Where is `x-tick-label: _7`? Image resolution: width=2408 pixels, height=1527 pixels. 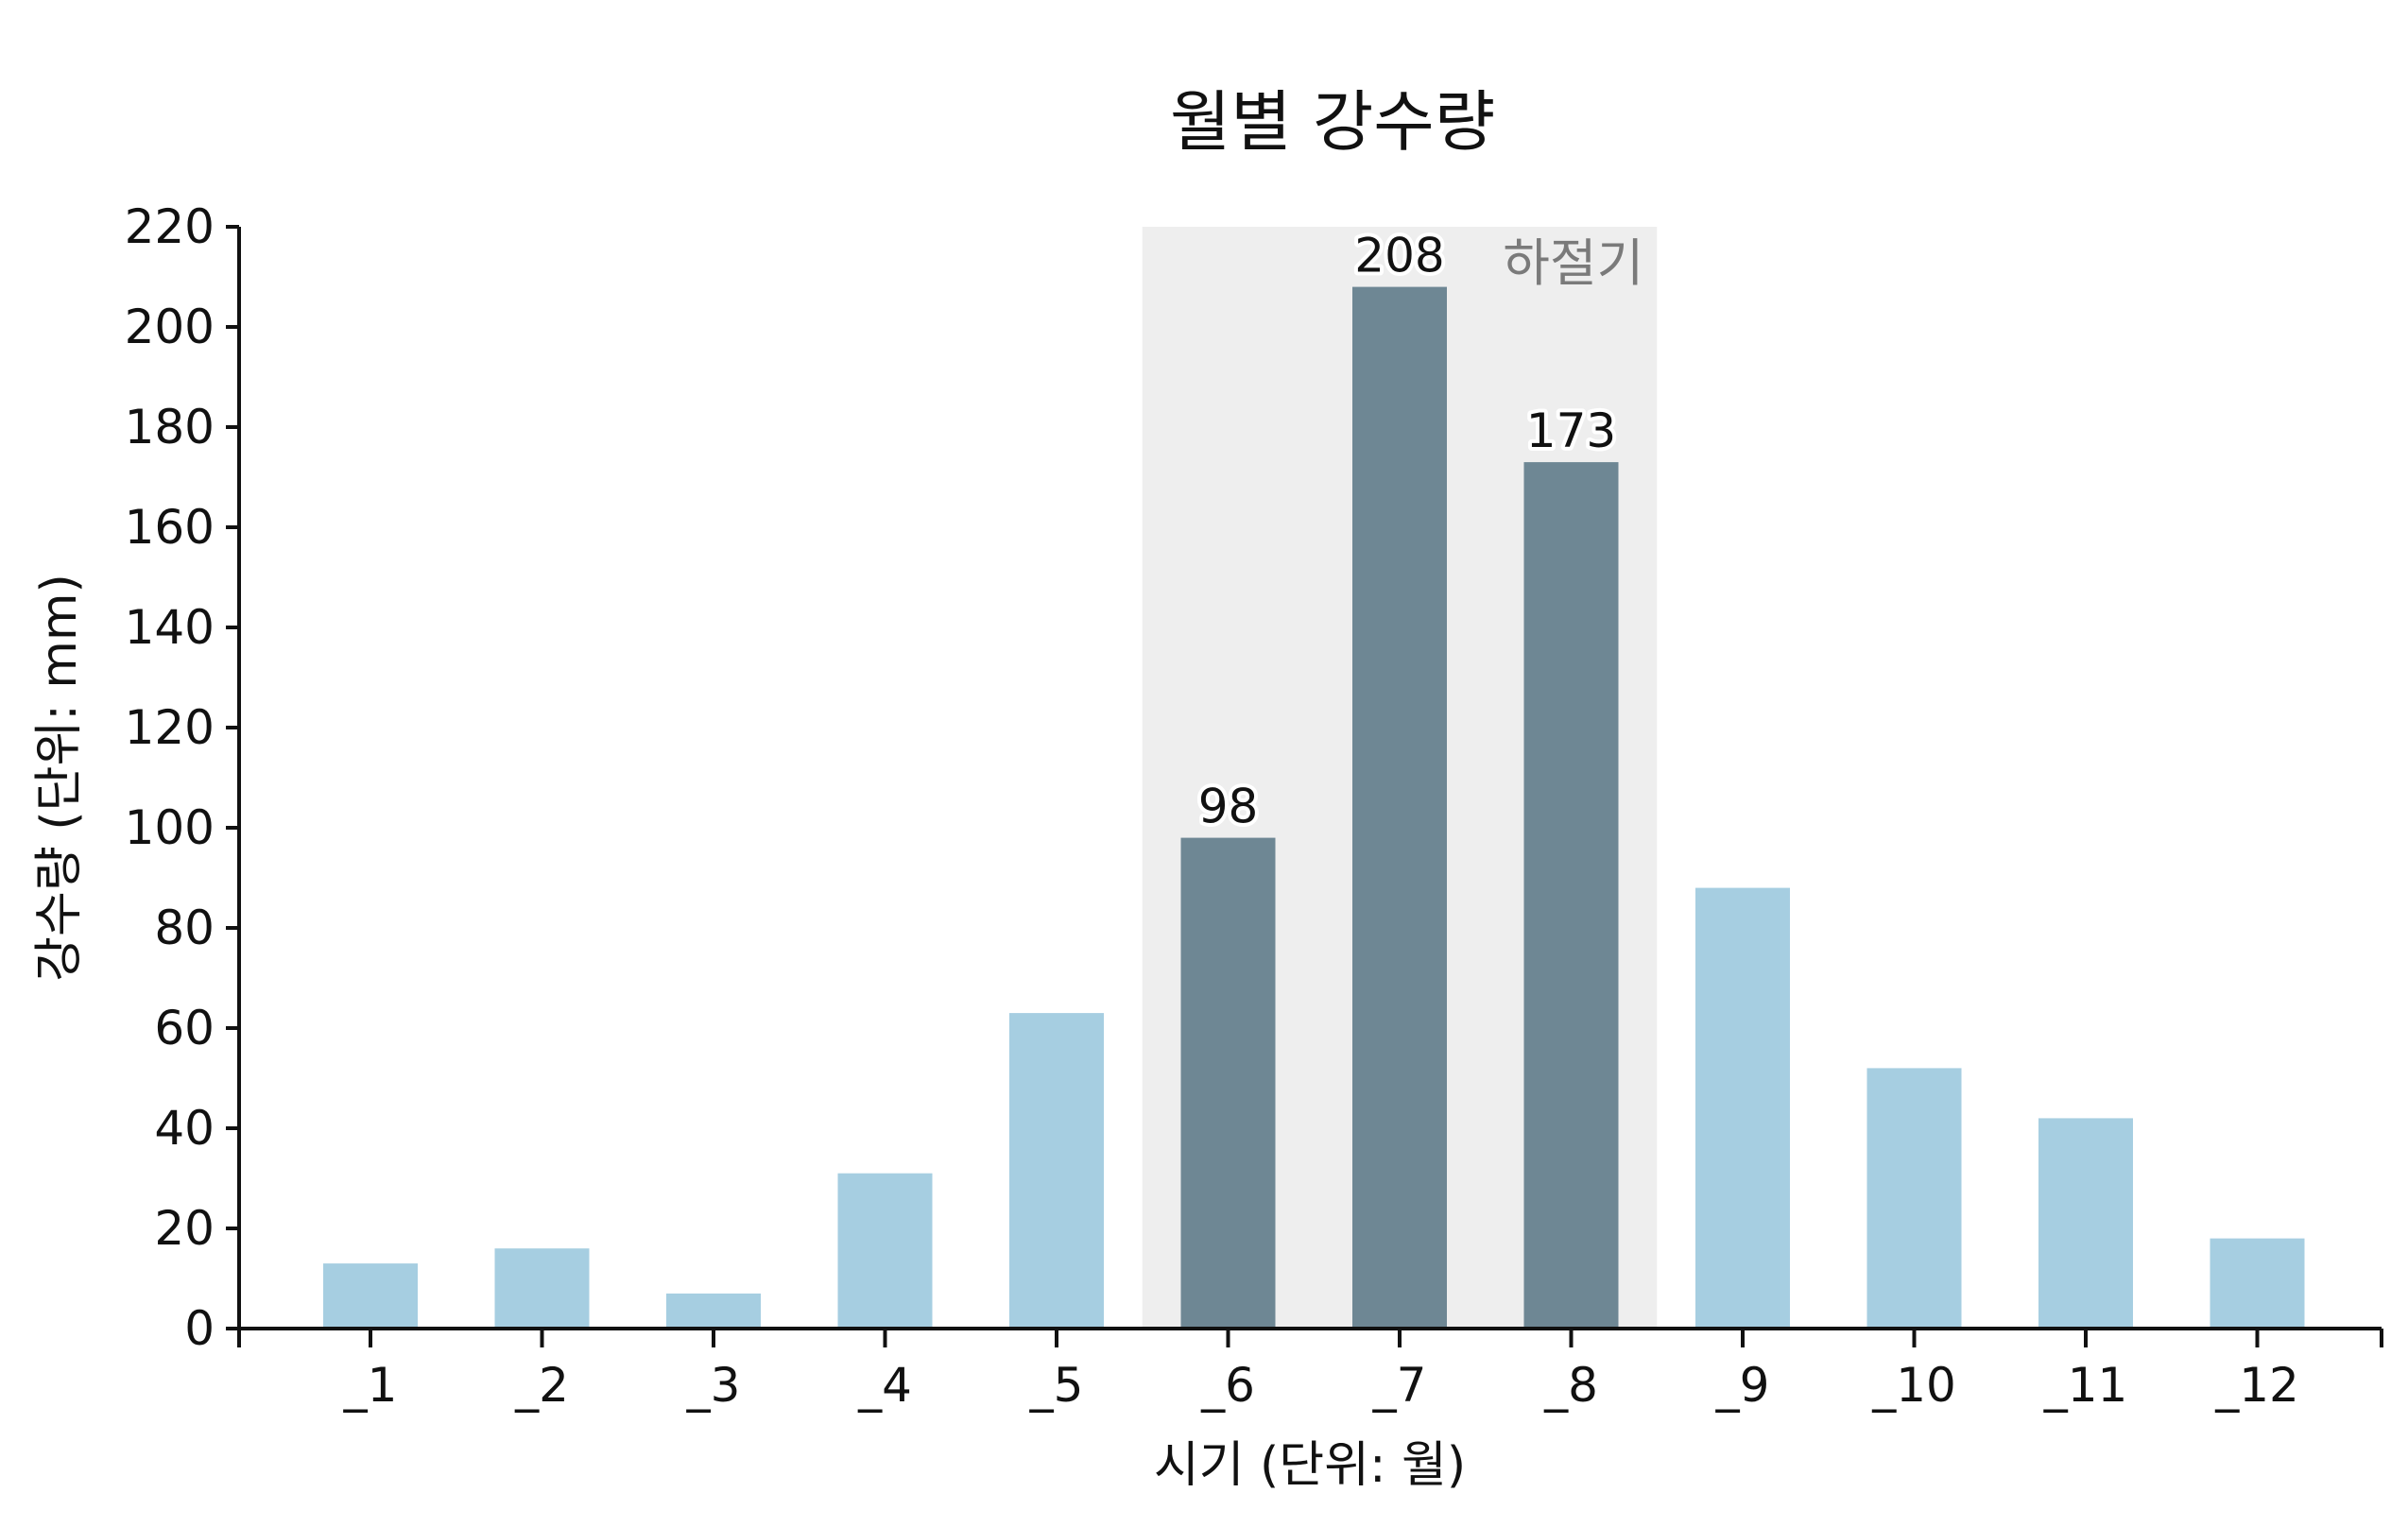 x-tick-label: _7 is located at coordinates (1400, 1385).